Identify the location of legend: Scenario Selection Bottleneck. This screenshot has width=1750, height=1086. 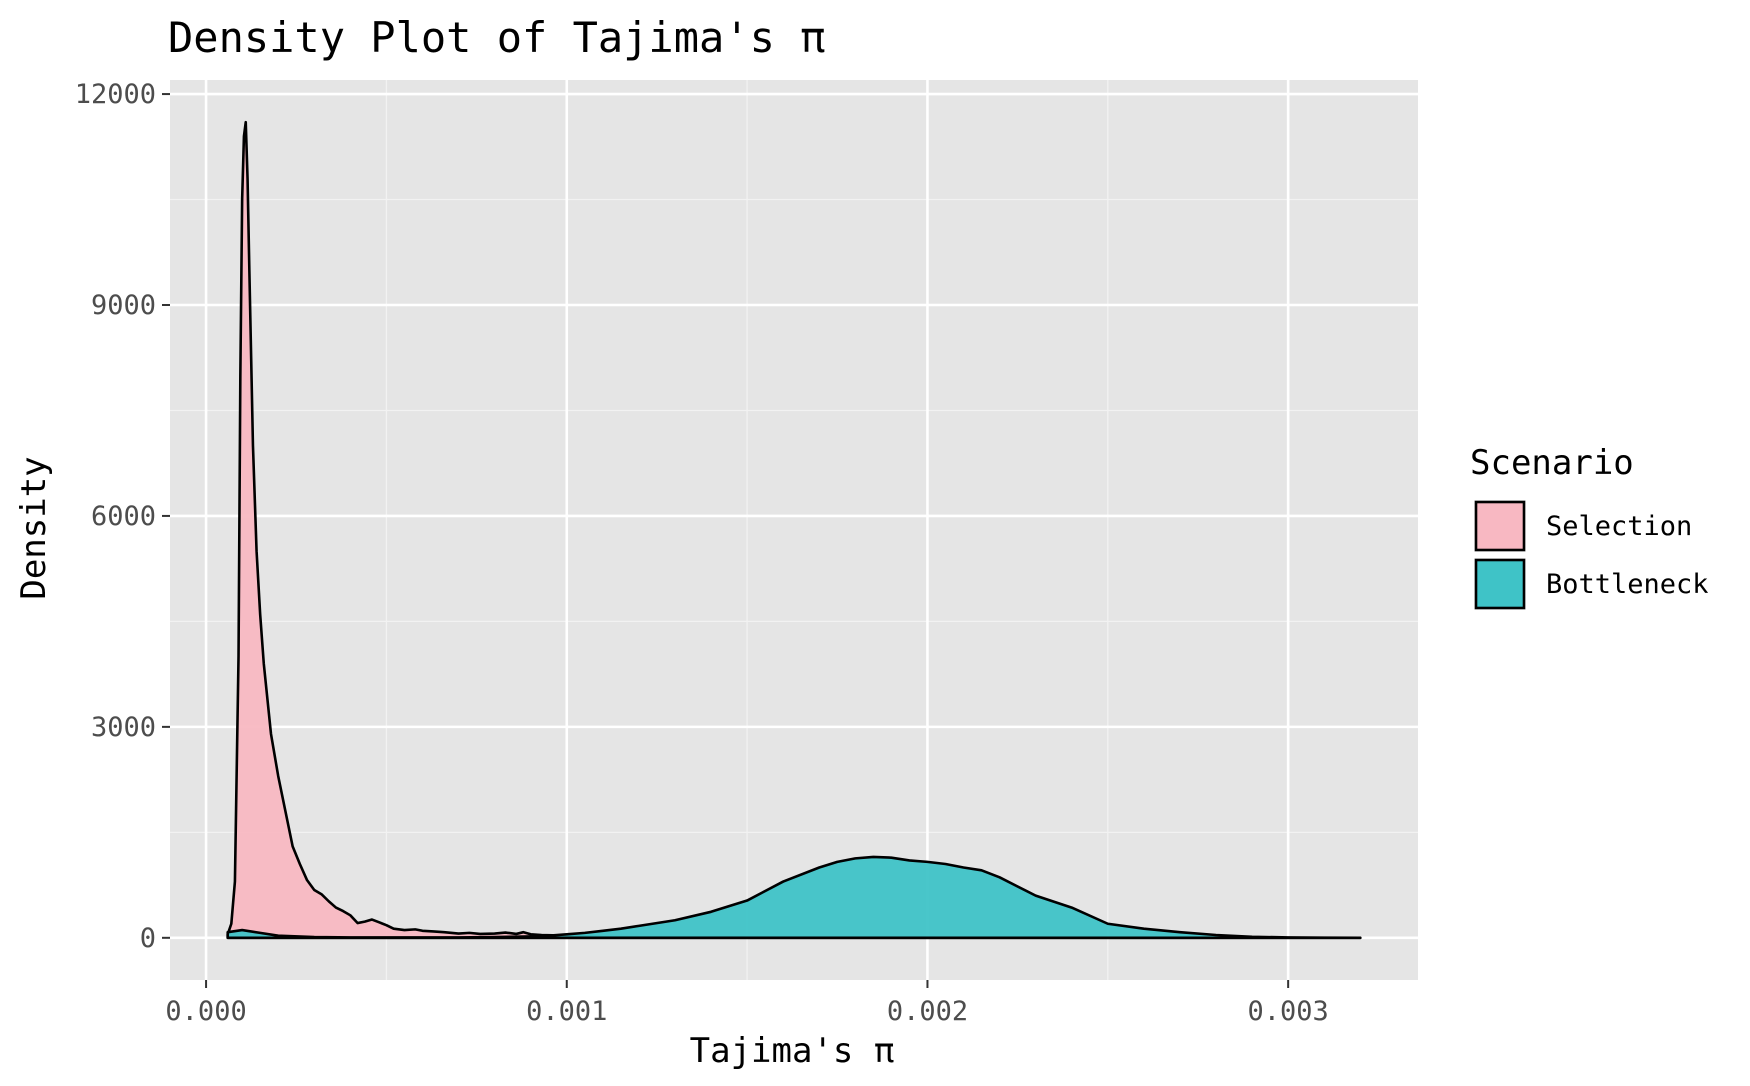
(1589, 526).